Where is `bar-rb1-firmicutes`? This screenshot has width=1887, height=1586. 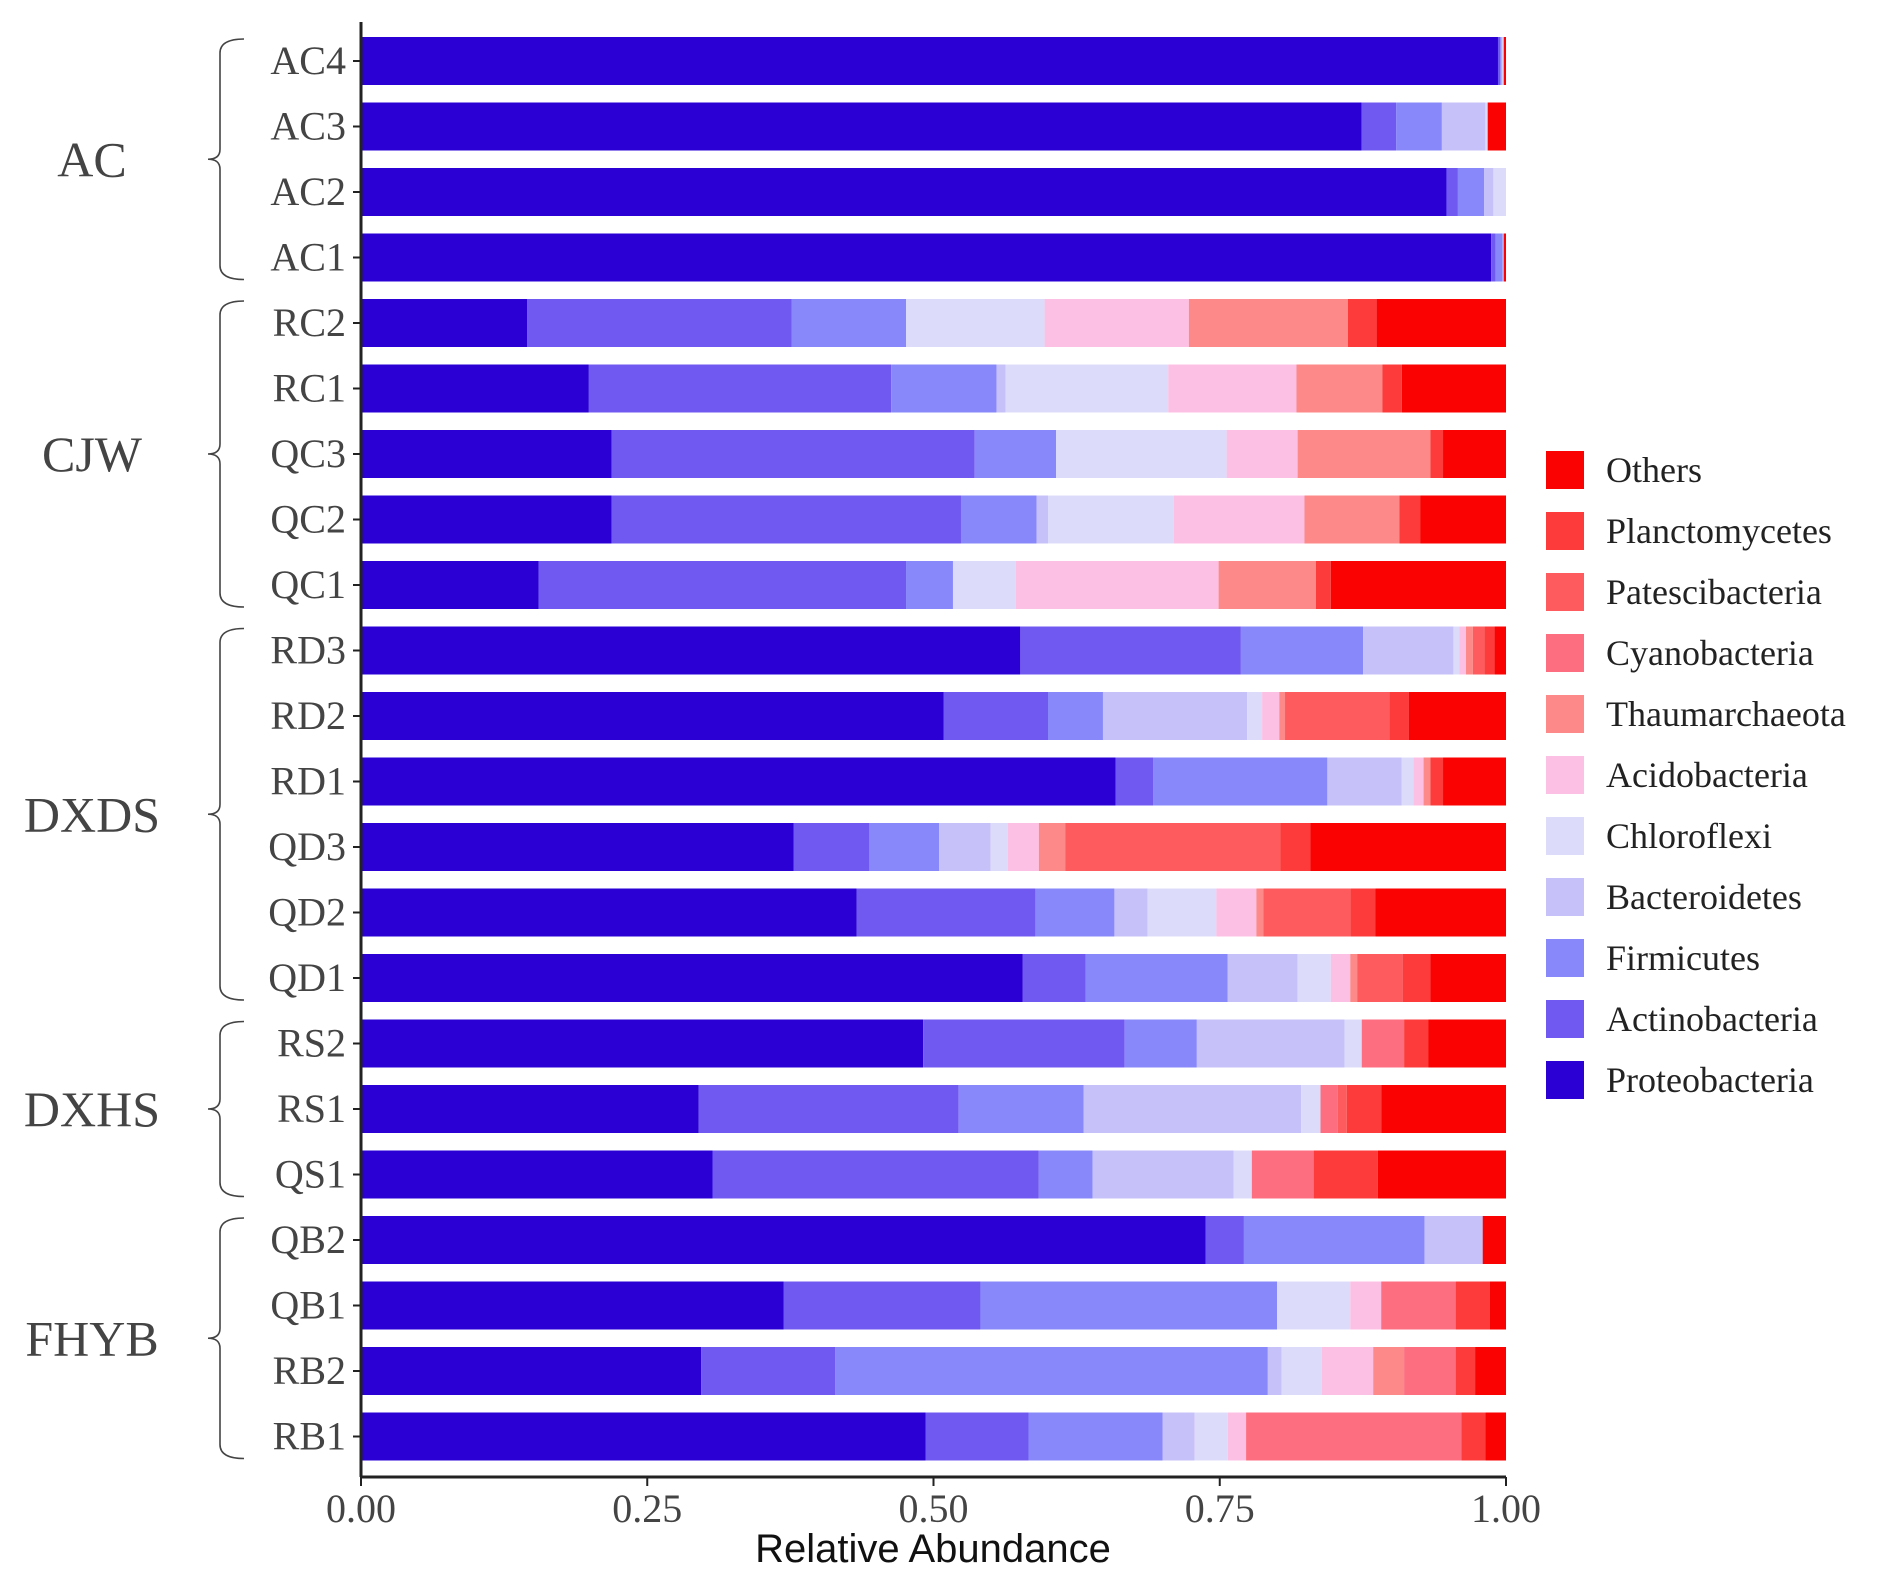
bar-rb1-firmicutes is located at coordinates (1095, 1436).